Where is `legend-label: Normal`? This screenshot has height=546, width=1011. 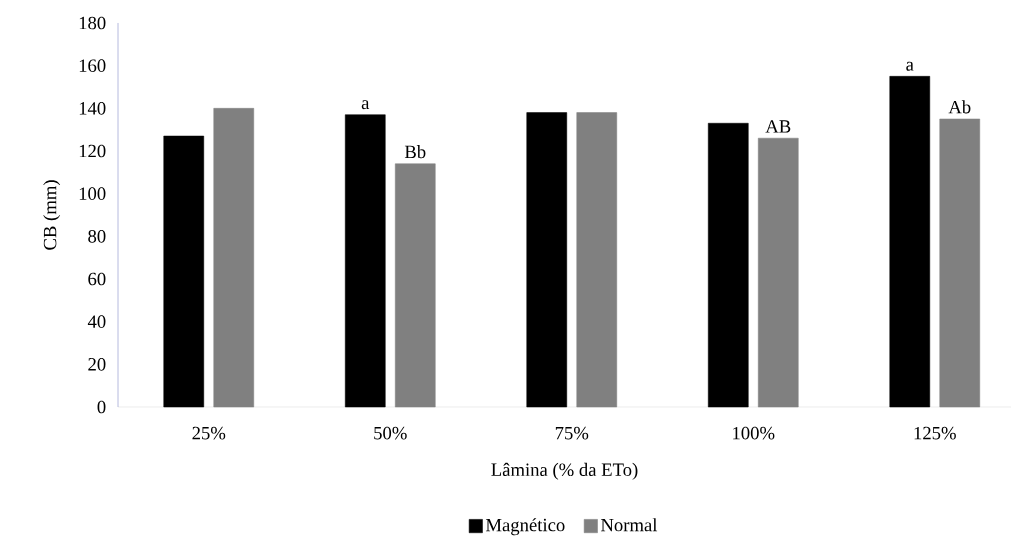 legend-label: Normal is located at coordinates (629, 525).